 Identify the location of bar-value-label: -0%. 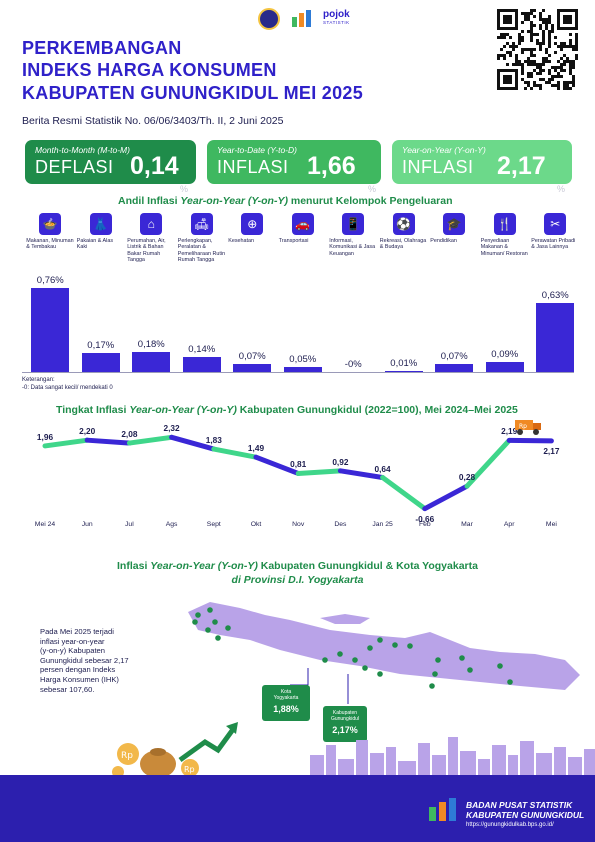
(353, 364).